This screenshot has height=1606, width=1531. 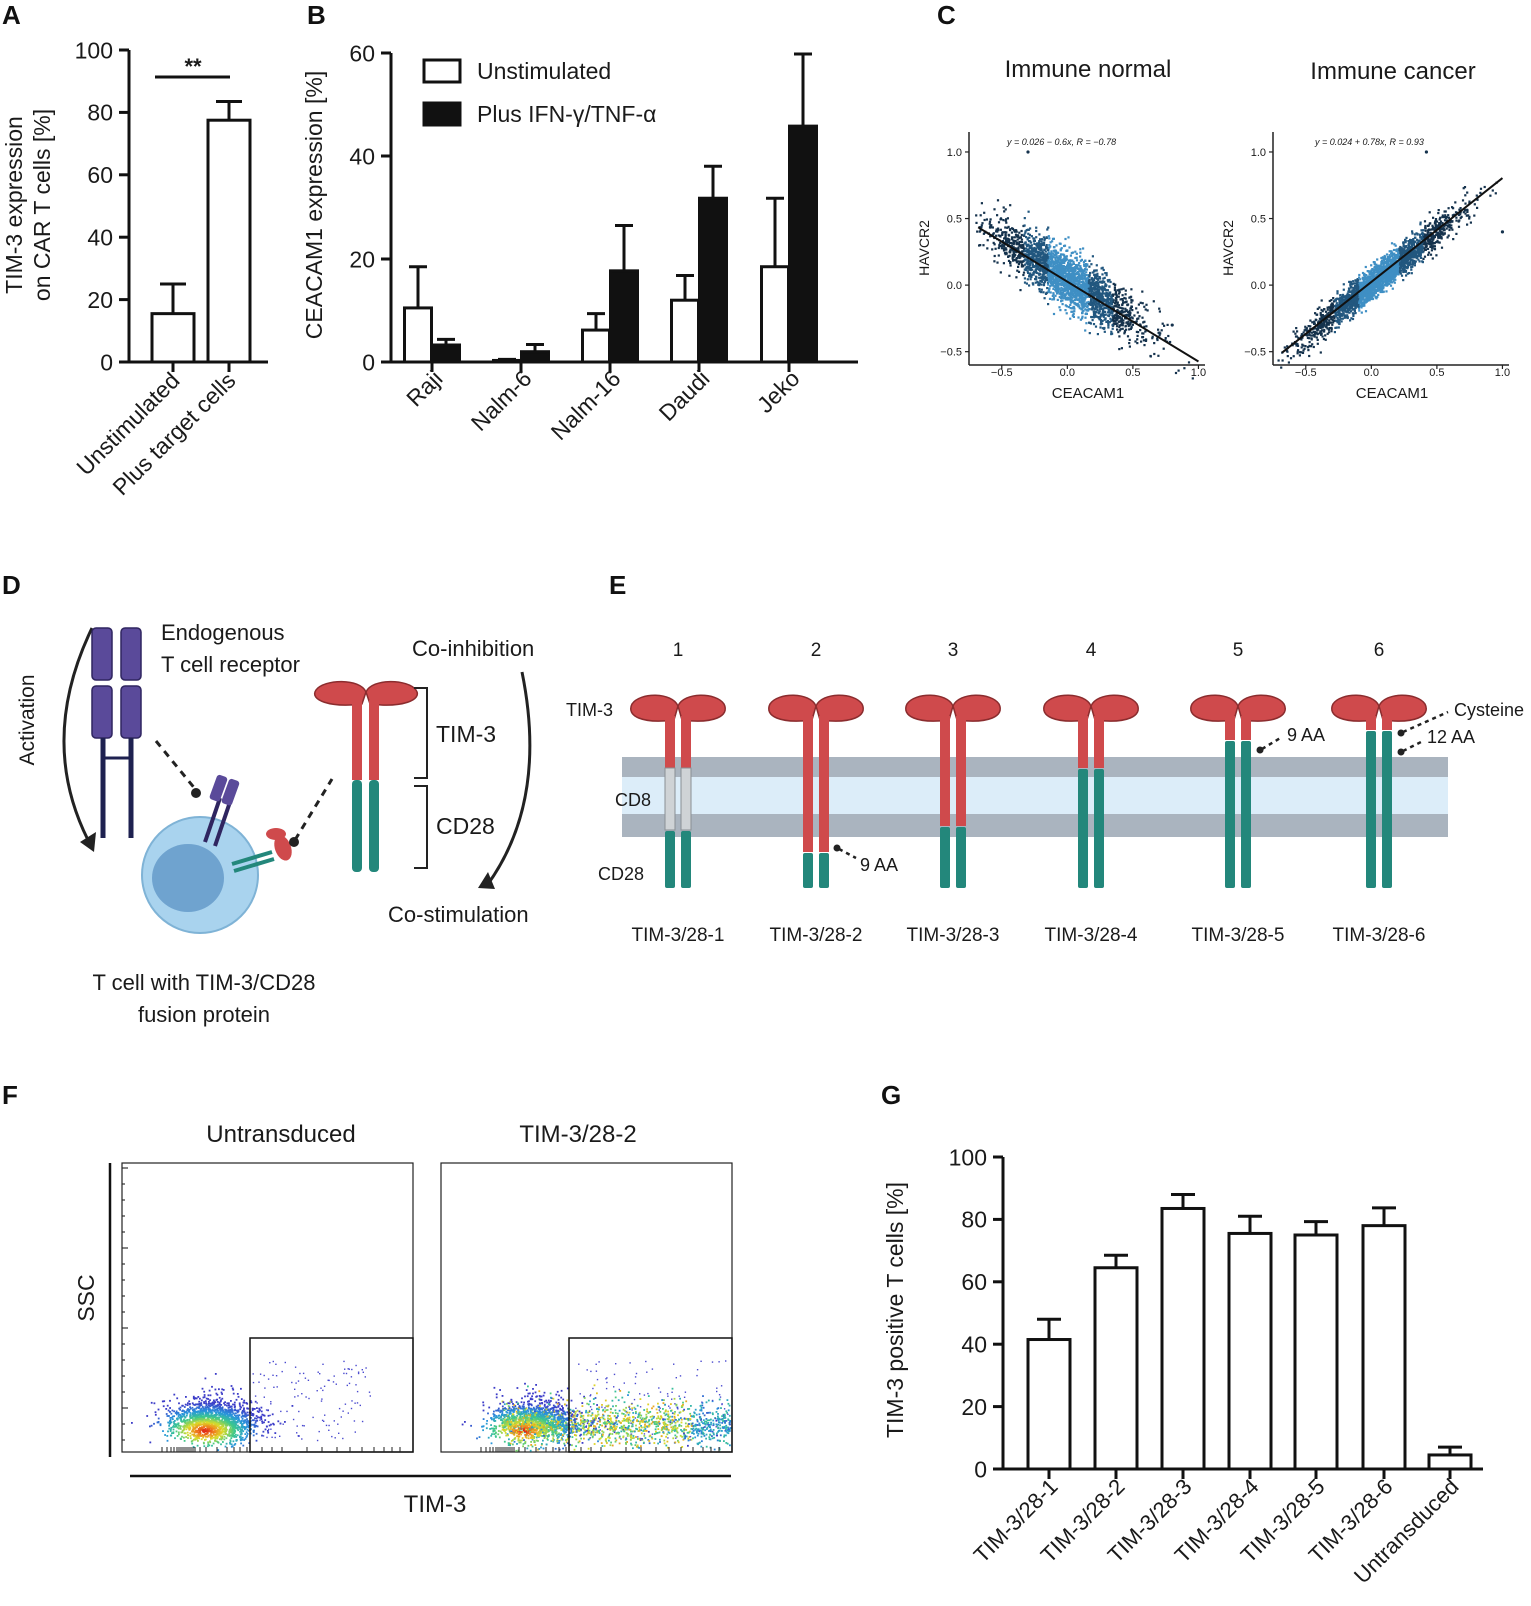 What do you see at coordinates (1088, 393) in the screenshot?
I see `scatter-normal-xlabel: CEACAM1` at bounding box center [1088, 393].